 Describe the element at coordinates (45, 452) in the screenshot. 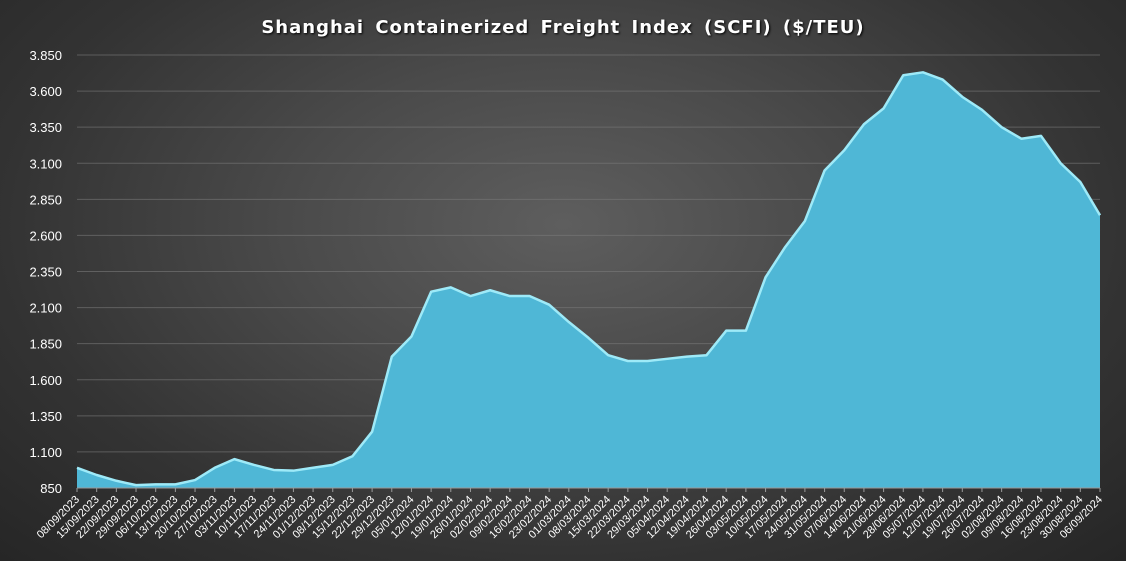

I see `y-tick-label: 1.100` at that location.